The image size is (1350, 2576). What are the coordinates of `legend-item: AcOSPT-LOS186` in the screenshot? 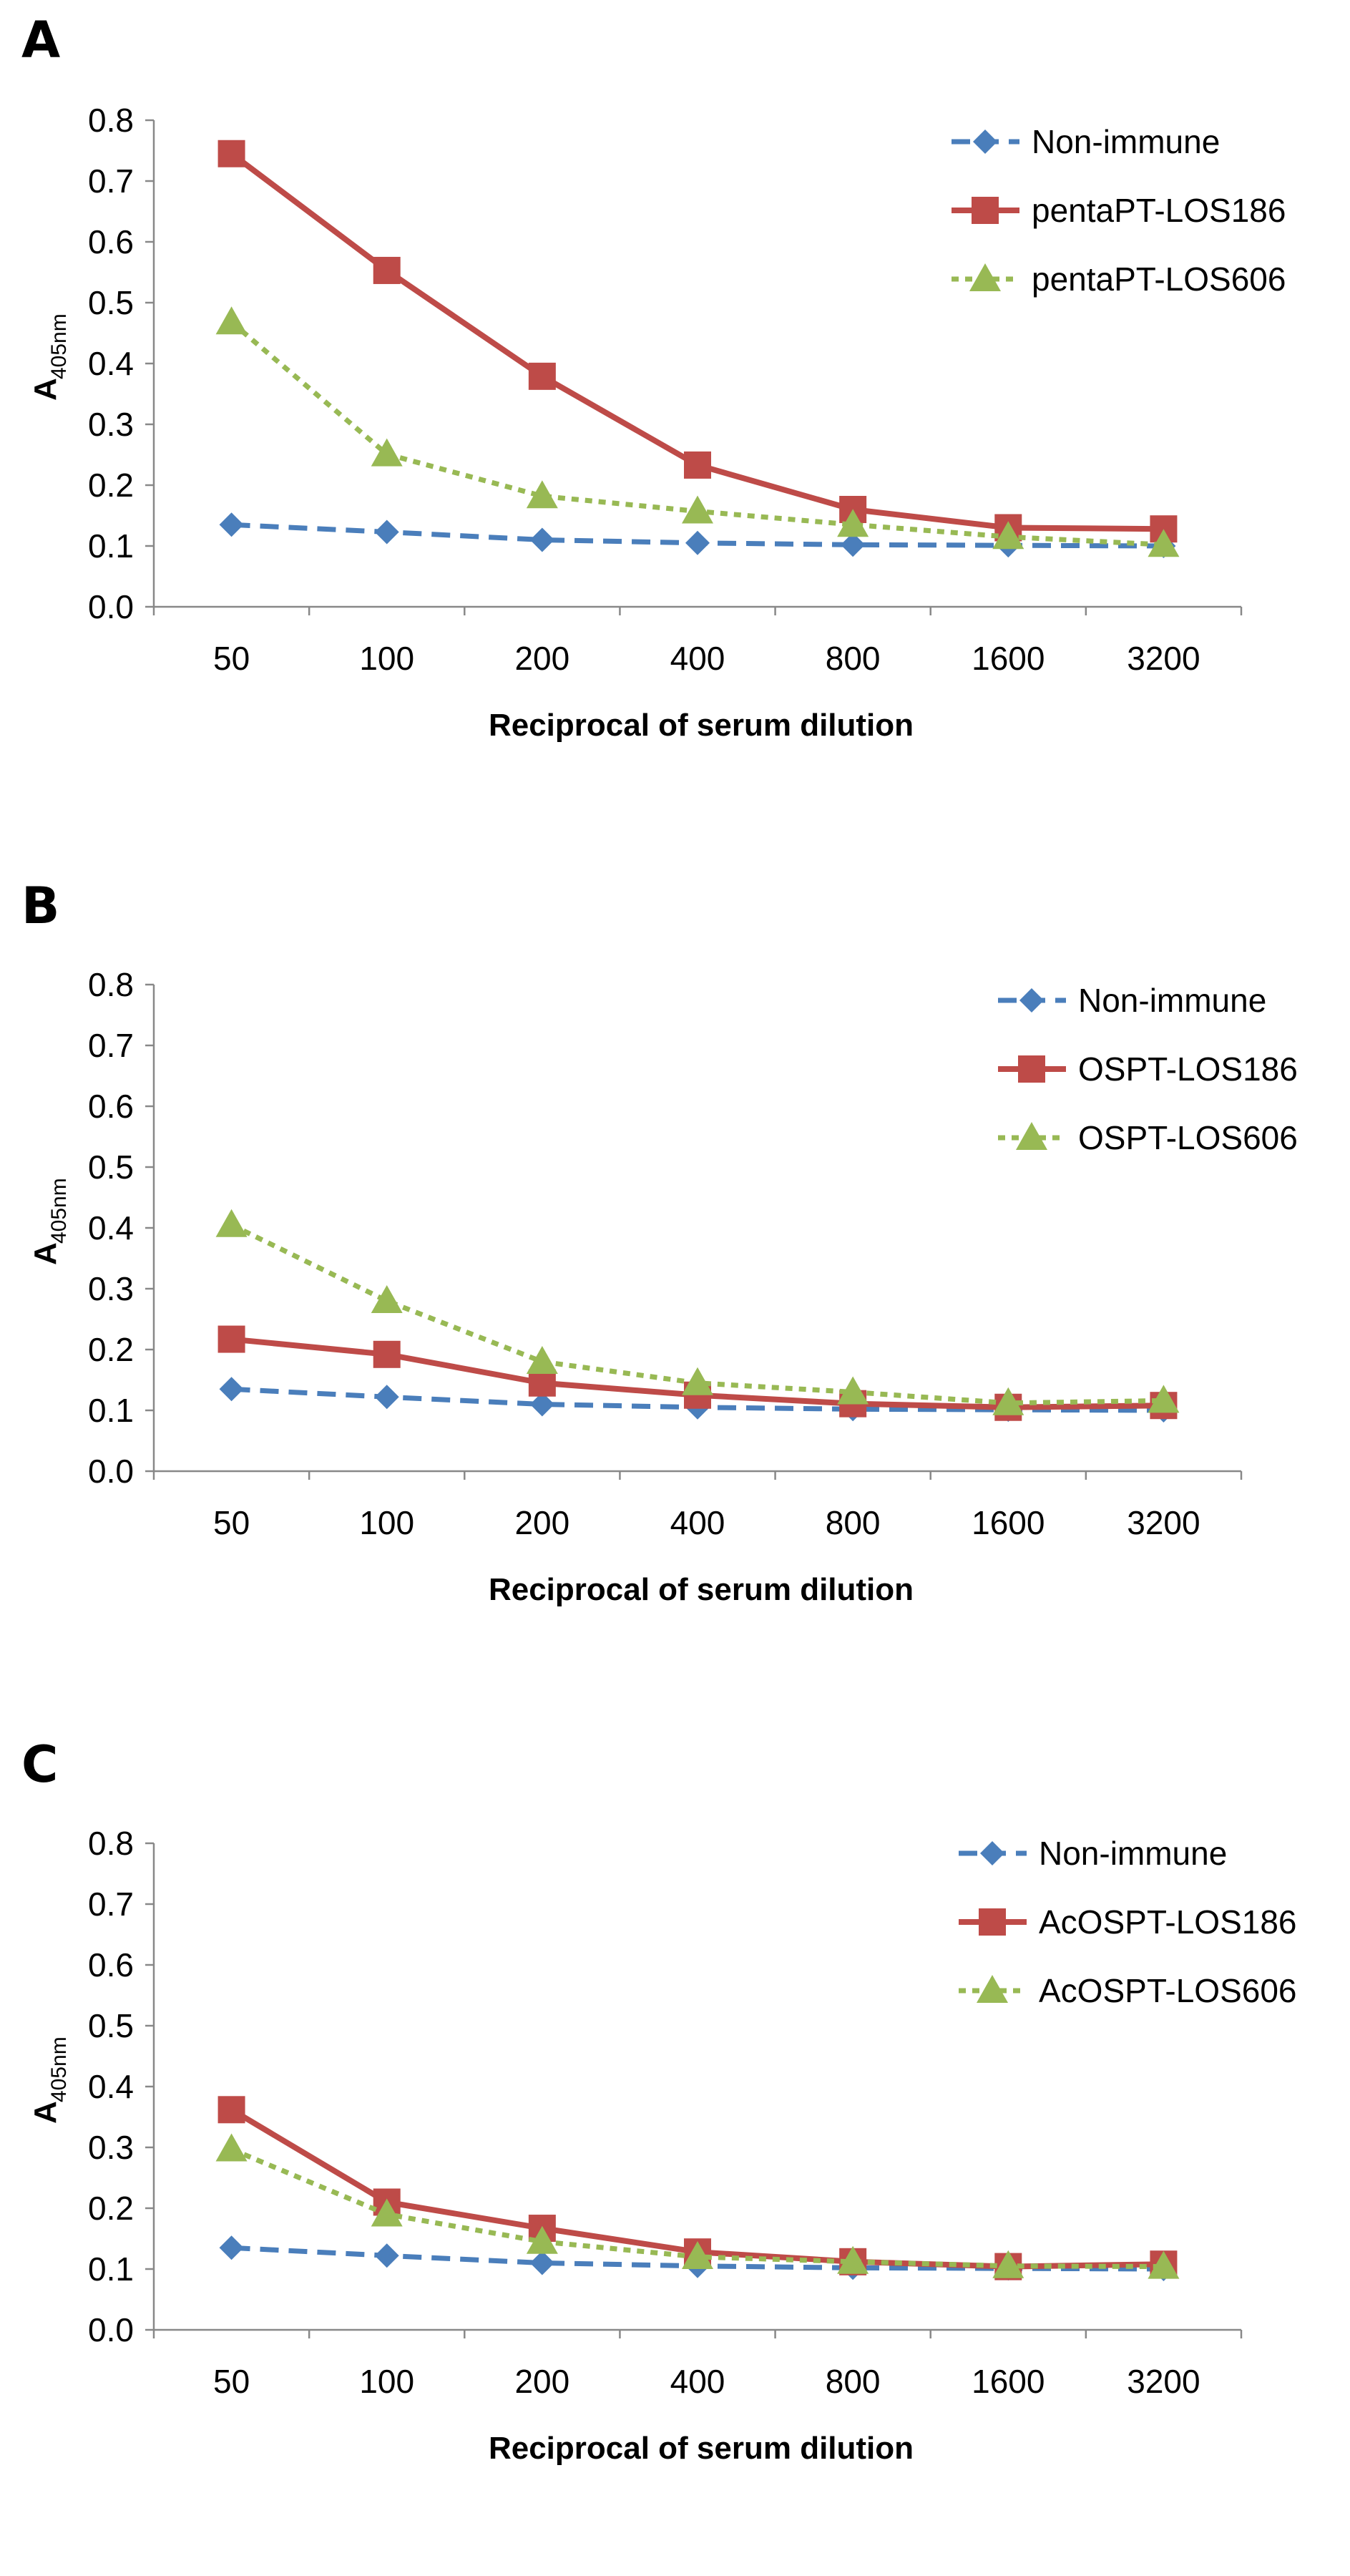 It's located at (1128, 1922).